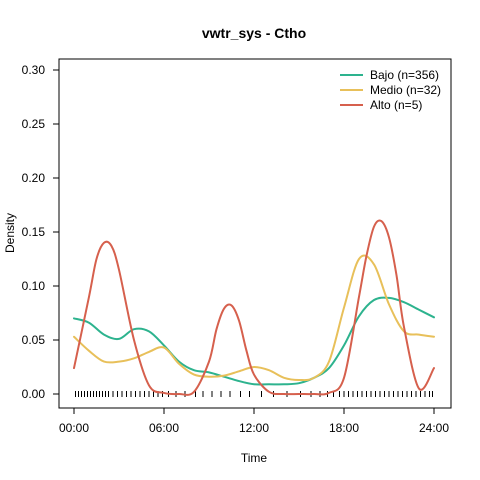  I want to click on x-axis-label: Time, so click(254, 458).